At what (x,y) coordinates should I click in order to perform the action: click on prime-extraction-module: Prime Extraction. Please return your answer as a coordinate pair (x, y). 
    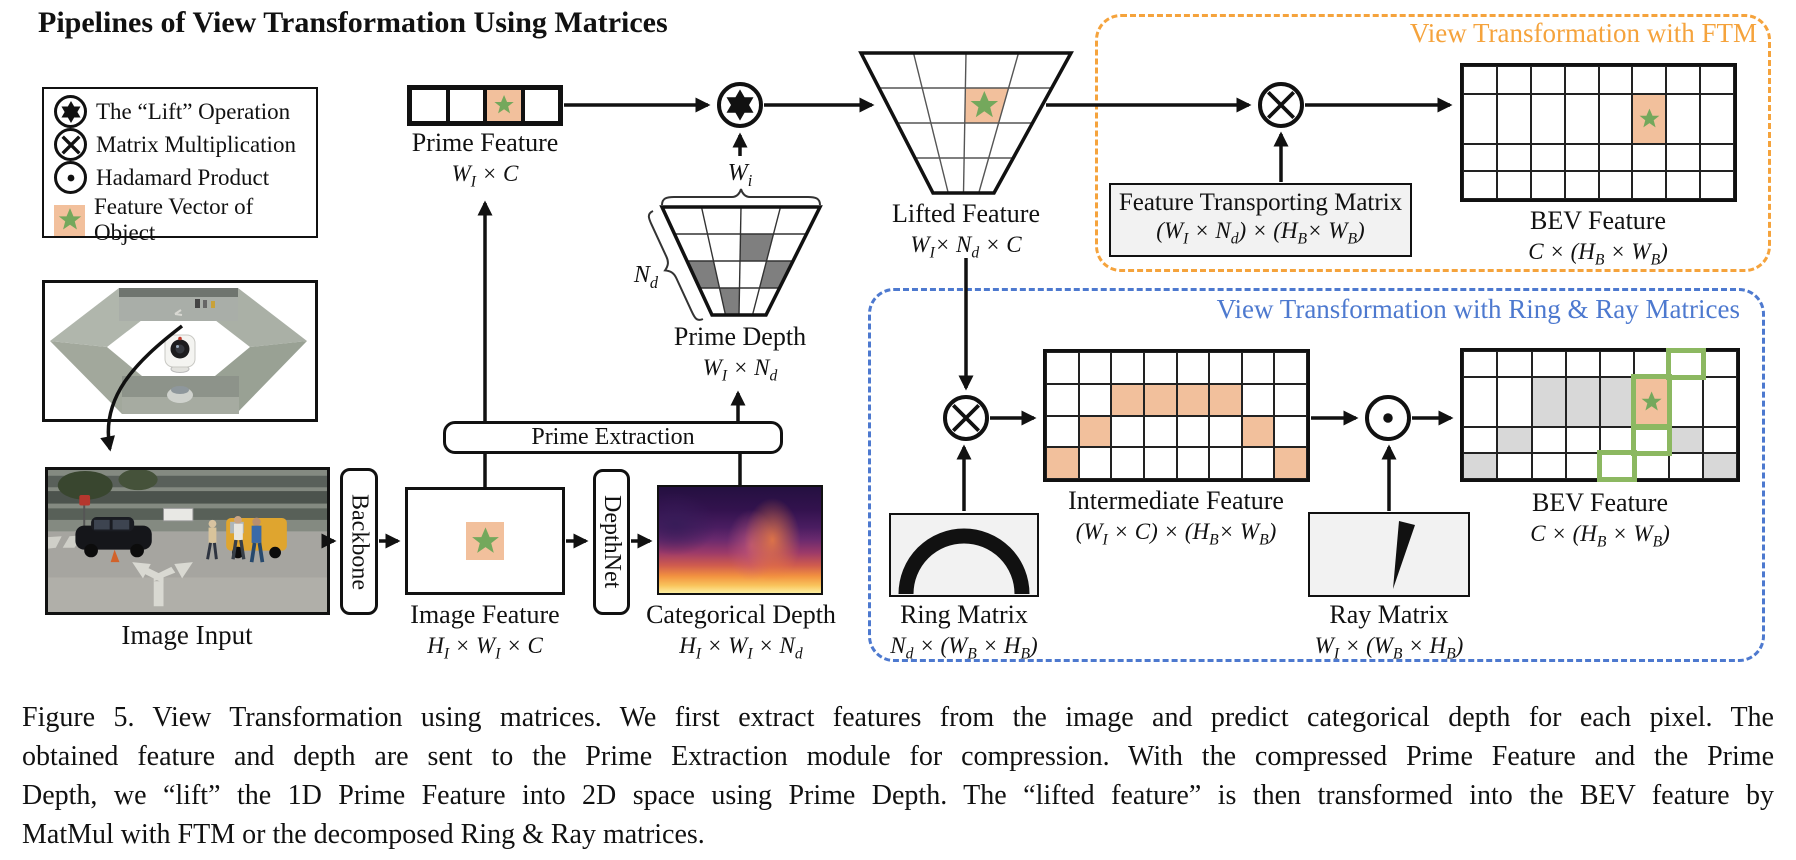
    Looking at the image, I should click on (613, 437).